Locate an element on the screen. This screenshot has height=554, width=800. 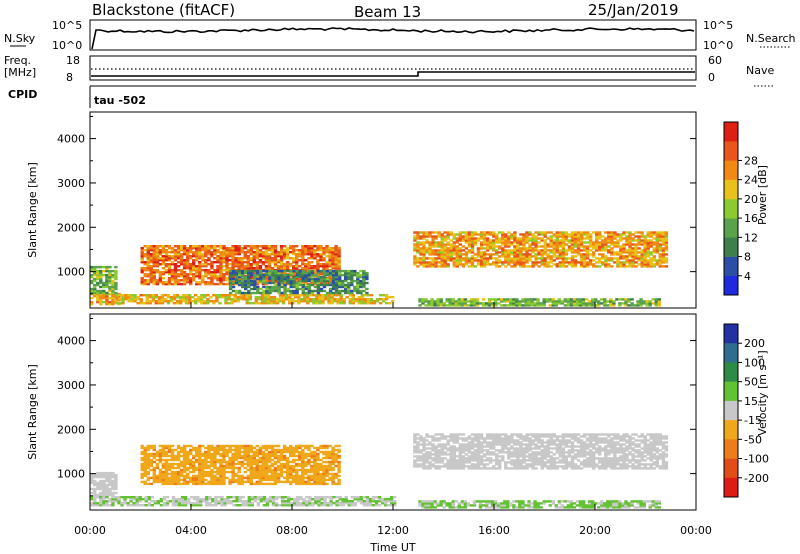
power-ylabel: Slant Range [km] is located at coordinates (32, 210).